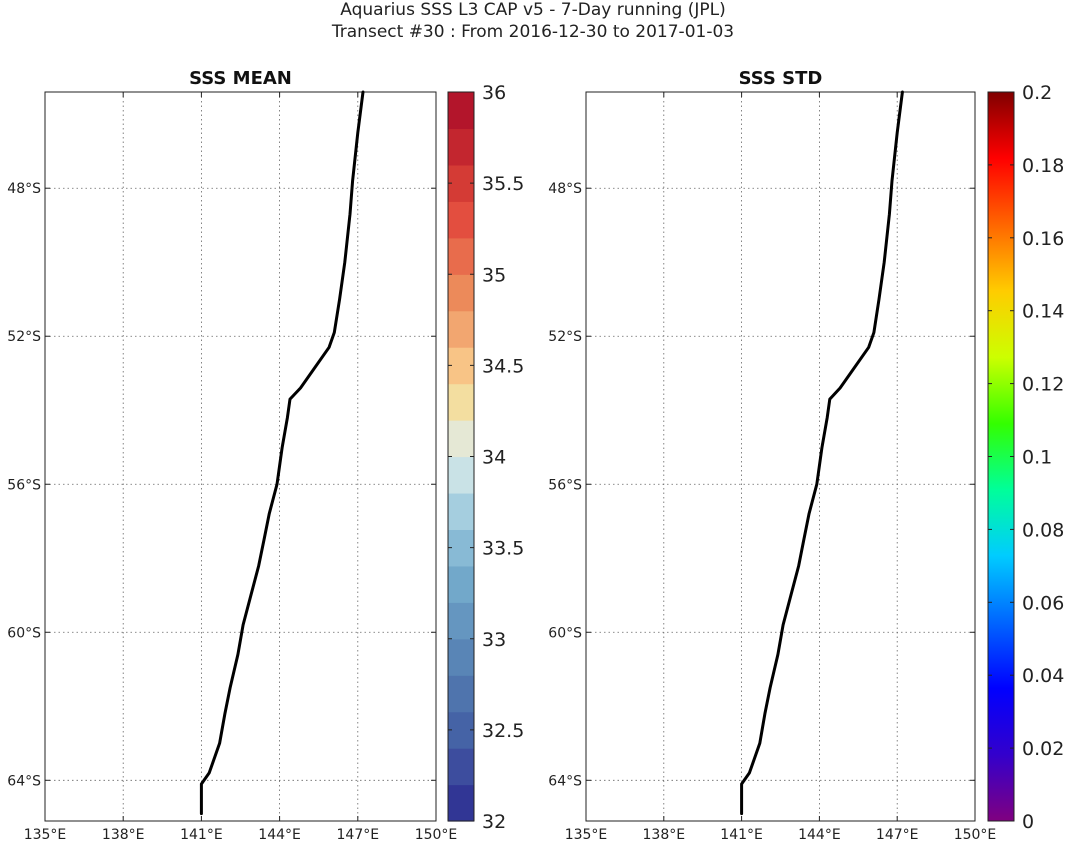  What do you see at coordinates (897, 834) in the screenshot?
I see `std-x-tick-label-4: 147°E` at bounding box center [897, 834].